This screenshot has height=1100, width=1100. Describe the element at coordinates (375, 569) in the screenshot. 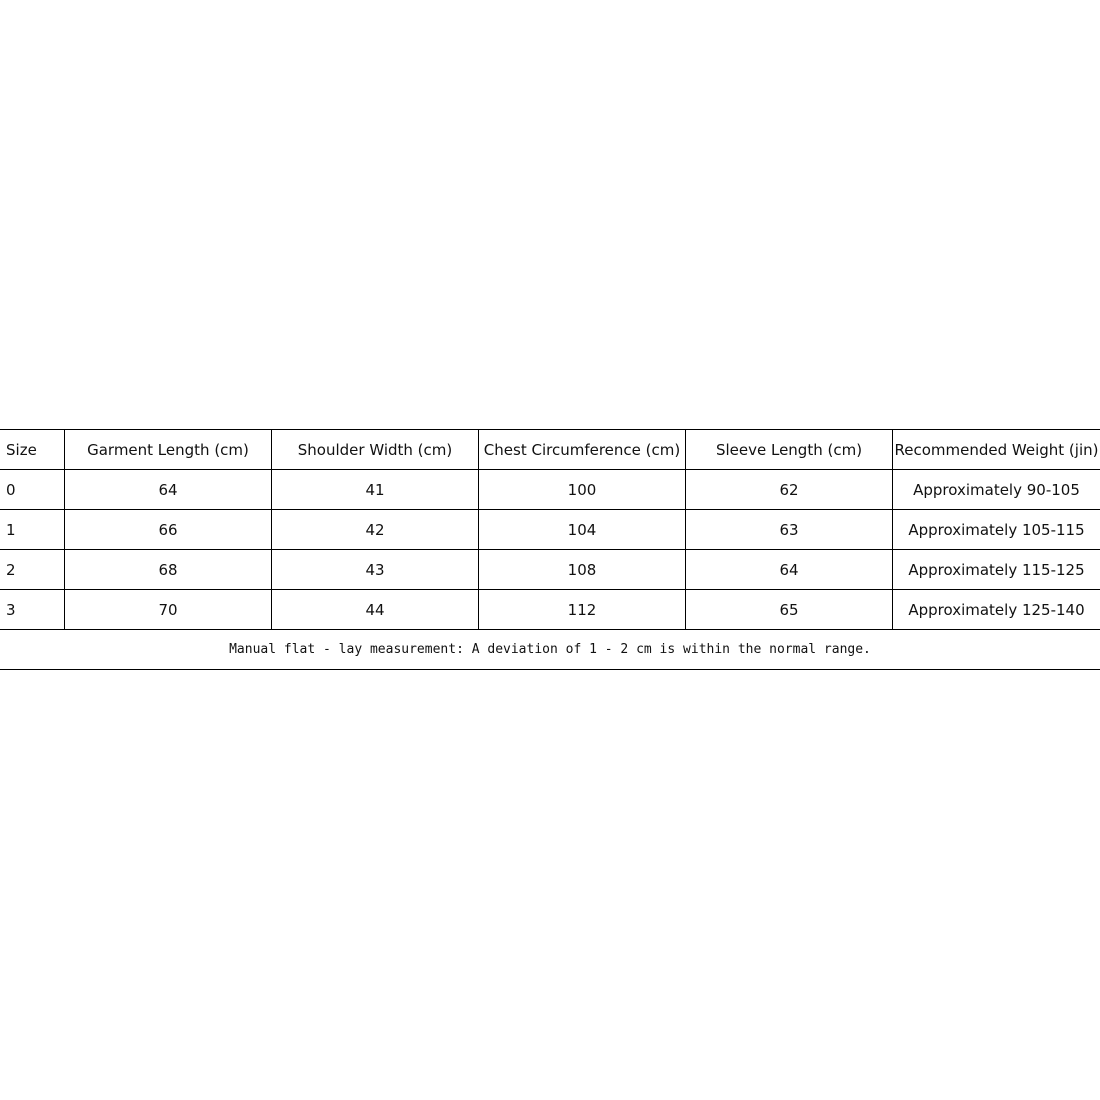

I see `cell: 43` at that location.